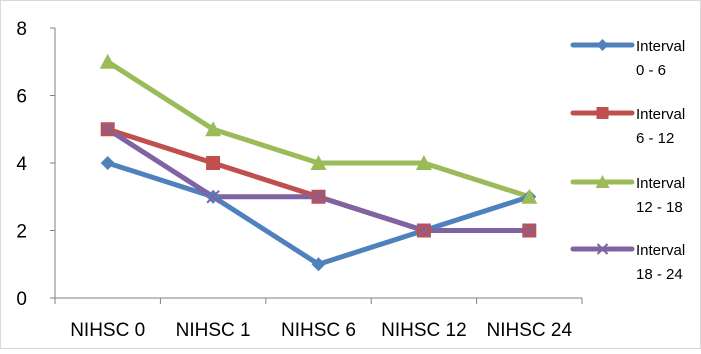 Image resolution: width=701 pixels, height=354 pixels. Describe the element at coordinates (655, 138) in the screenshot. I see `legend-label: 6 - 12` at that location.